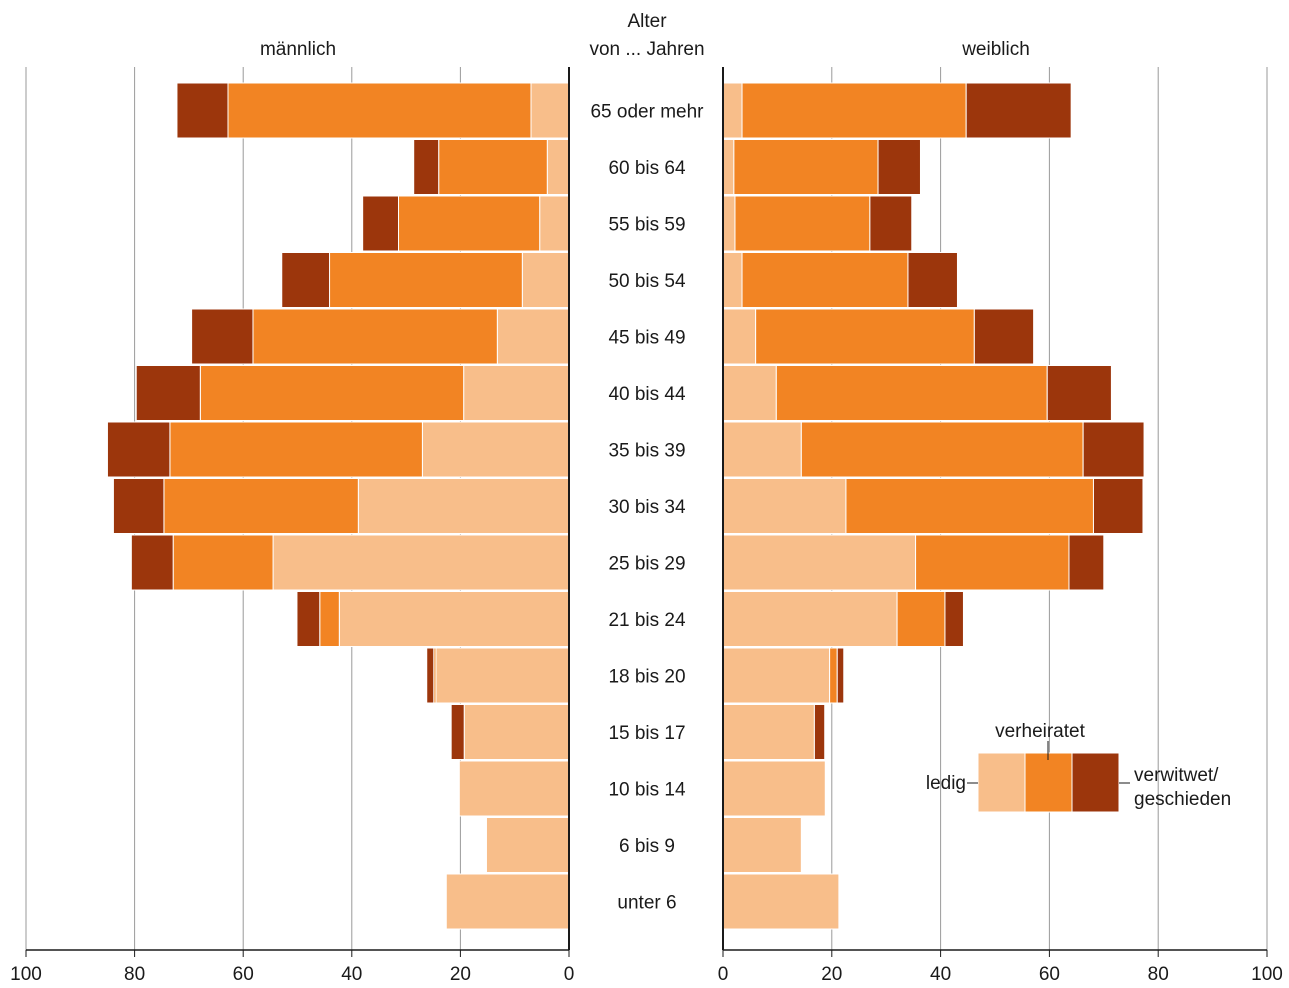 The height and width of the screenshot is (988, 1289). I want to click on legend-swatch-verwitwet, so click(1095, 782).